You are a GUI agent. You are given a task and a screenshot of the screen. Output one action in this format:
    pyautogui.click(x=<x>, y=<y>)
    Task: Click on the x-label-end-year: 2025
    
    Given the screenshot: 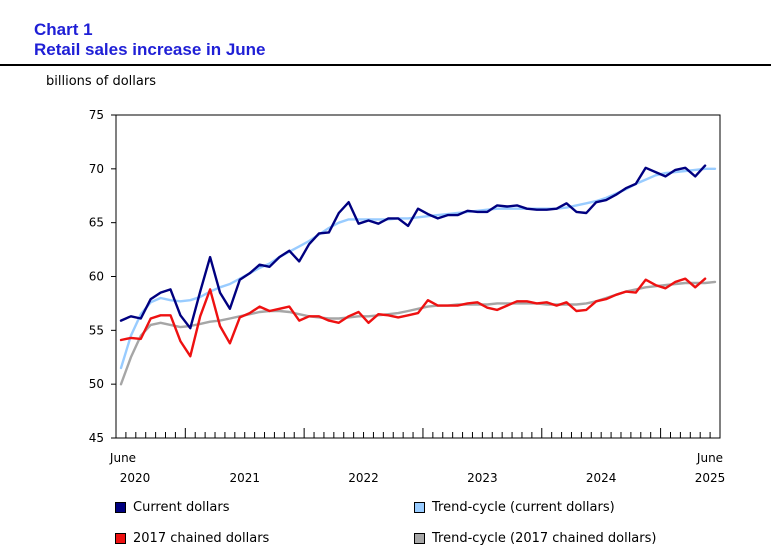 What is the action you would take?
    pyautogui.click(x=710, y=478)
    